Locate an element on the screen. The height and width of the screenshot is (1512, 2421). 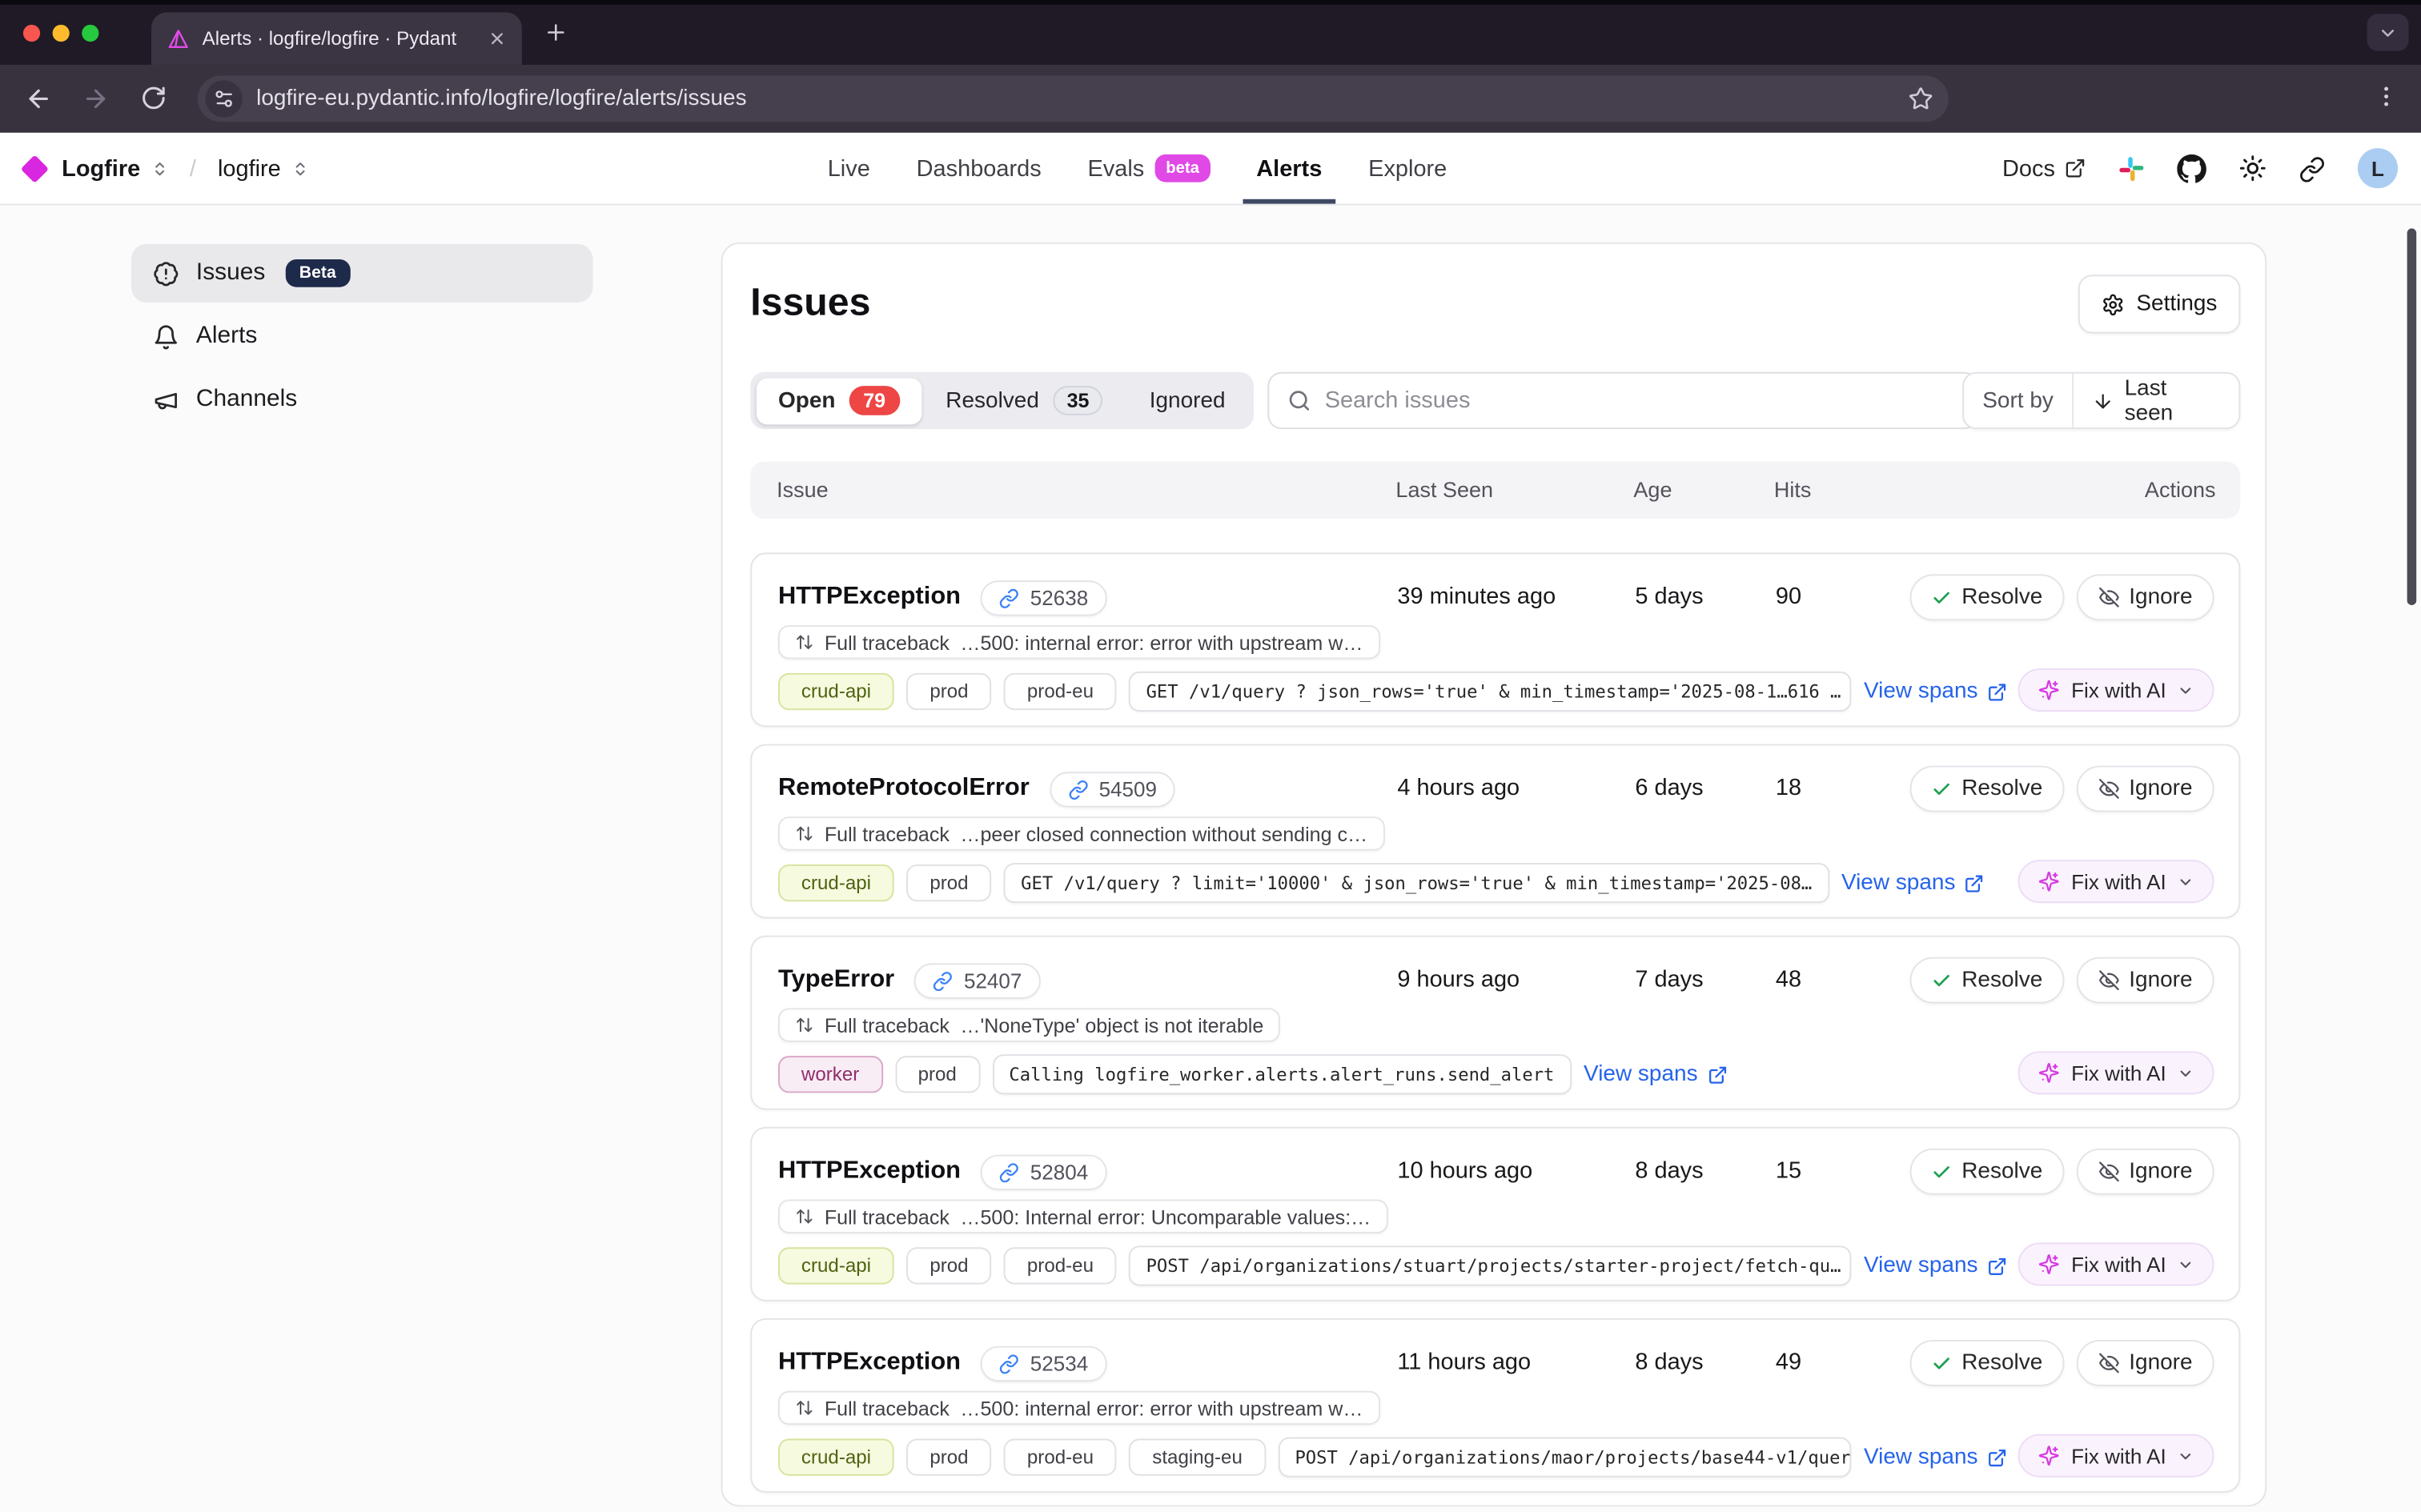
sidebar-item-issues: Issues Beta is located at coordinates (362, 273).